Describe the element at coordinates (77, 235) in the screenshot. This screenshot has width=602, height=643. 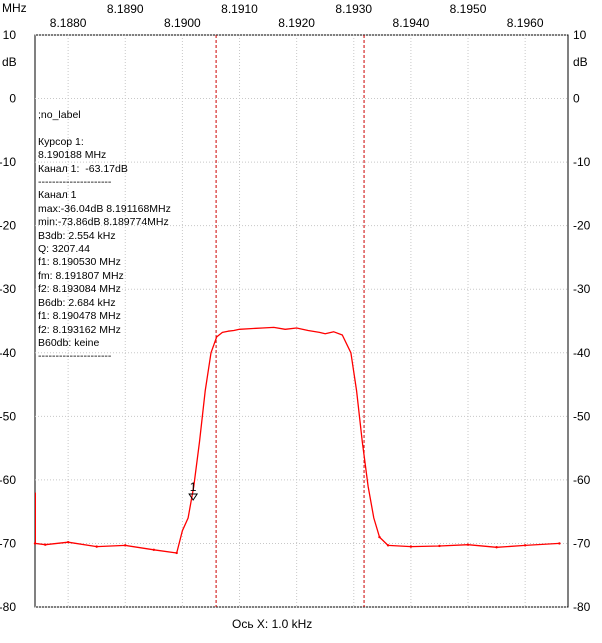
I see `info-line: B3db: 2.554 kHz` at that location.